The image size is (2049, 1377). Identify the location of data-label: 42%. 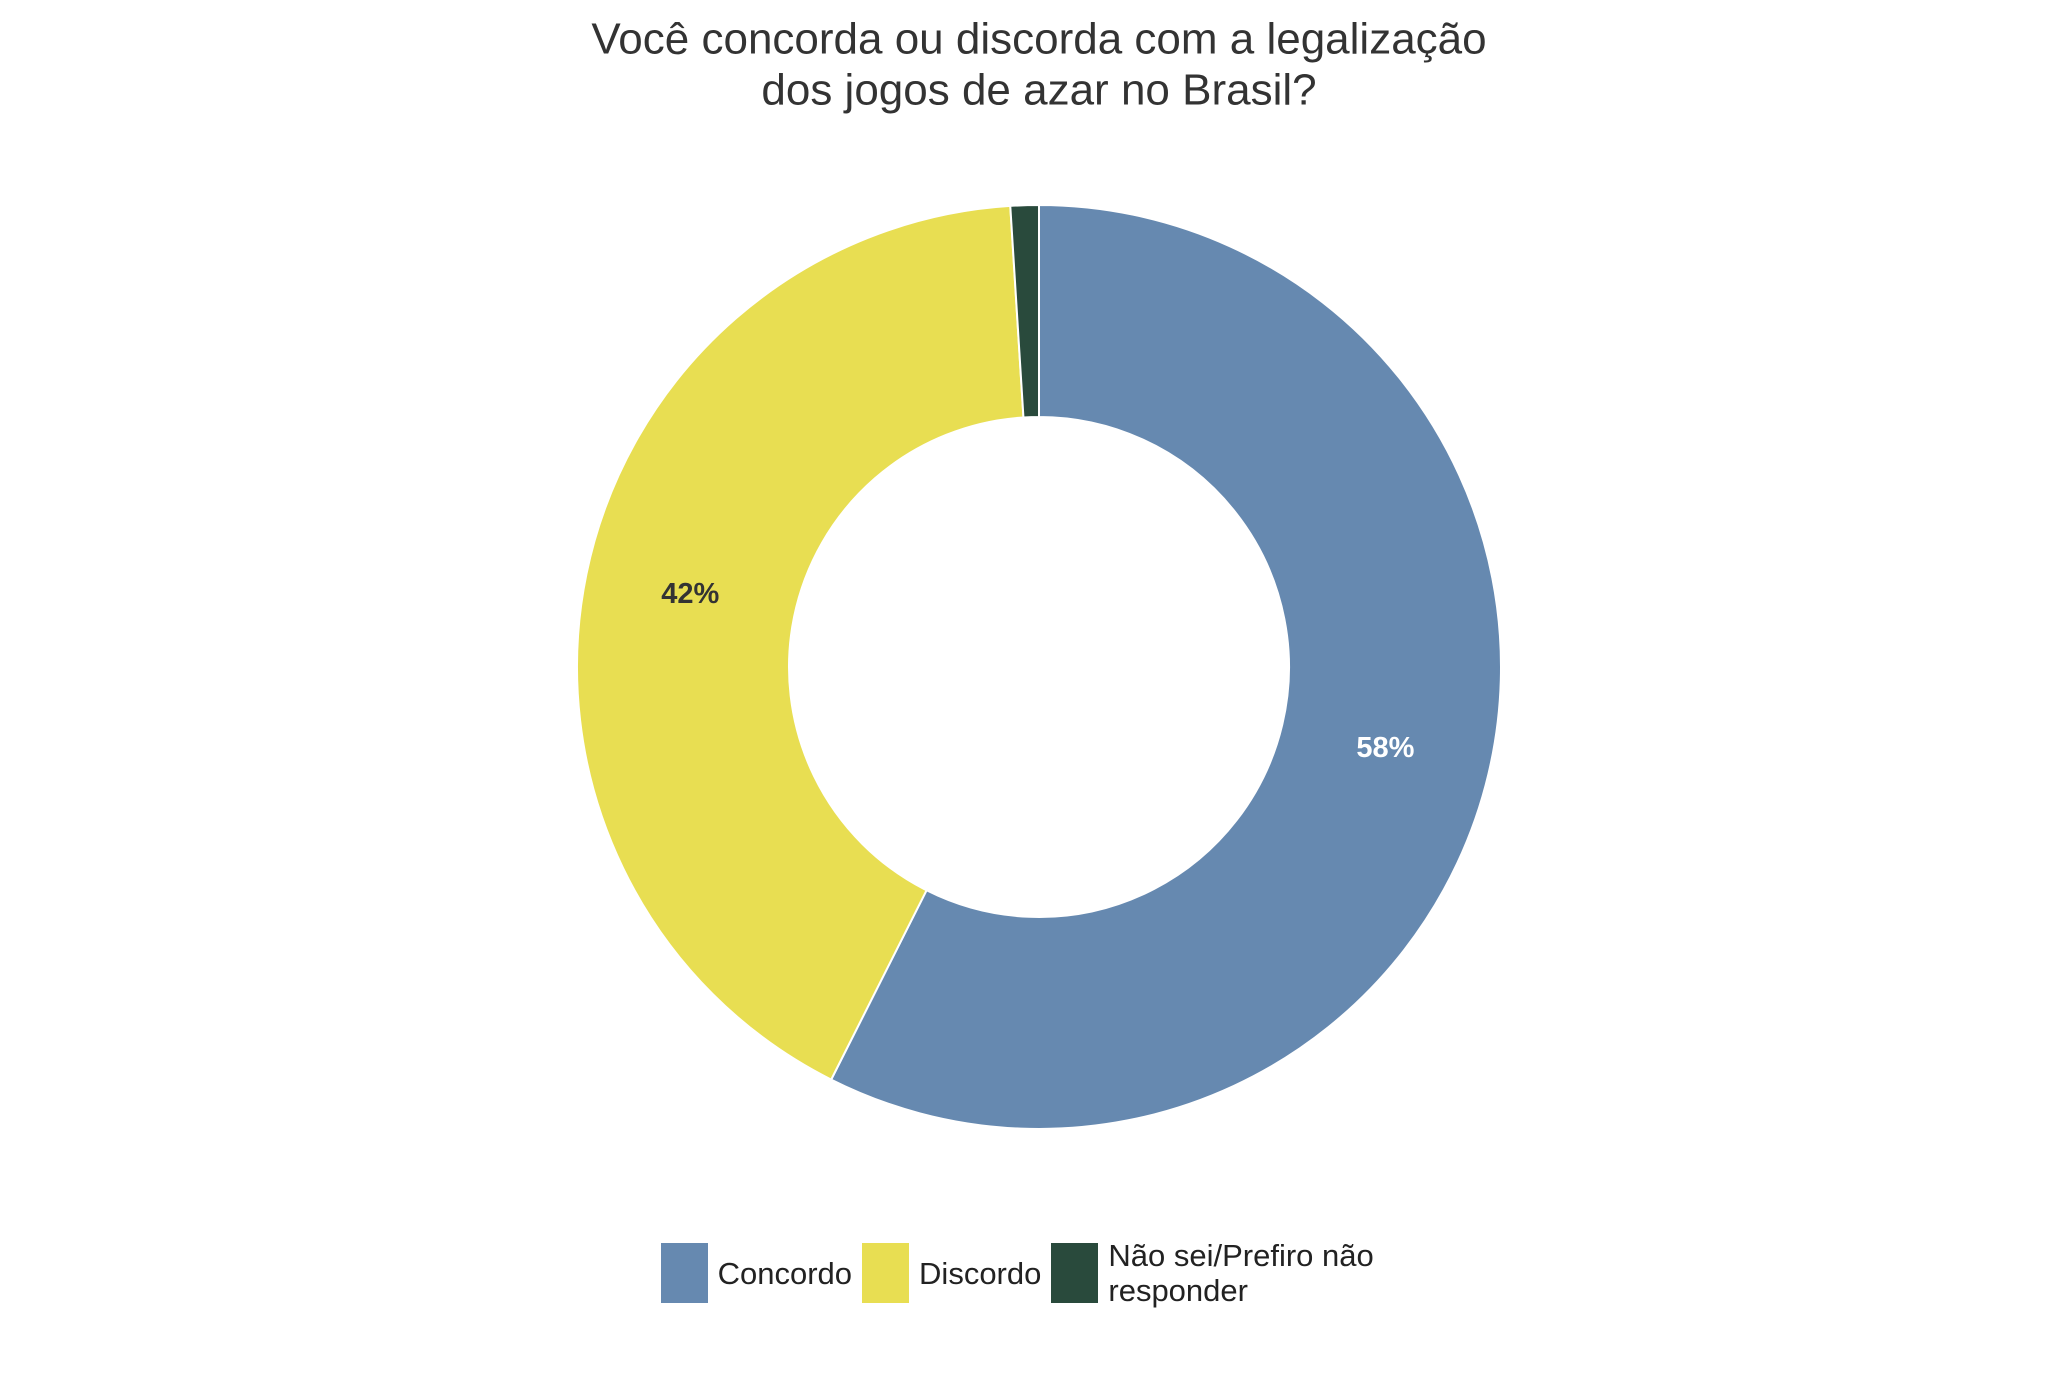
(690, 594).